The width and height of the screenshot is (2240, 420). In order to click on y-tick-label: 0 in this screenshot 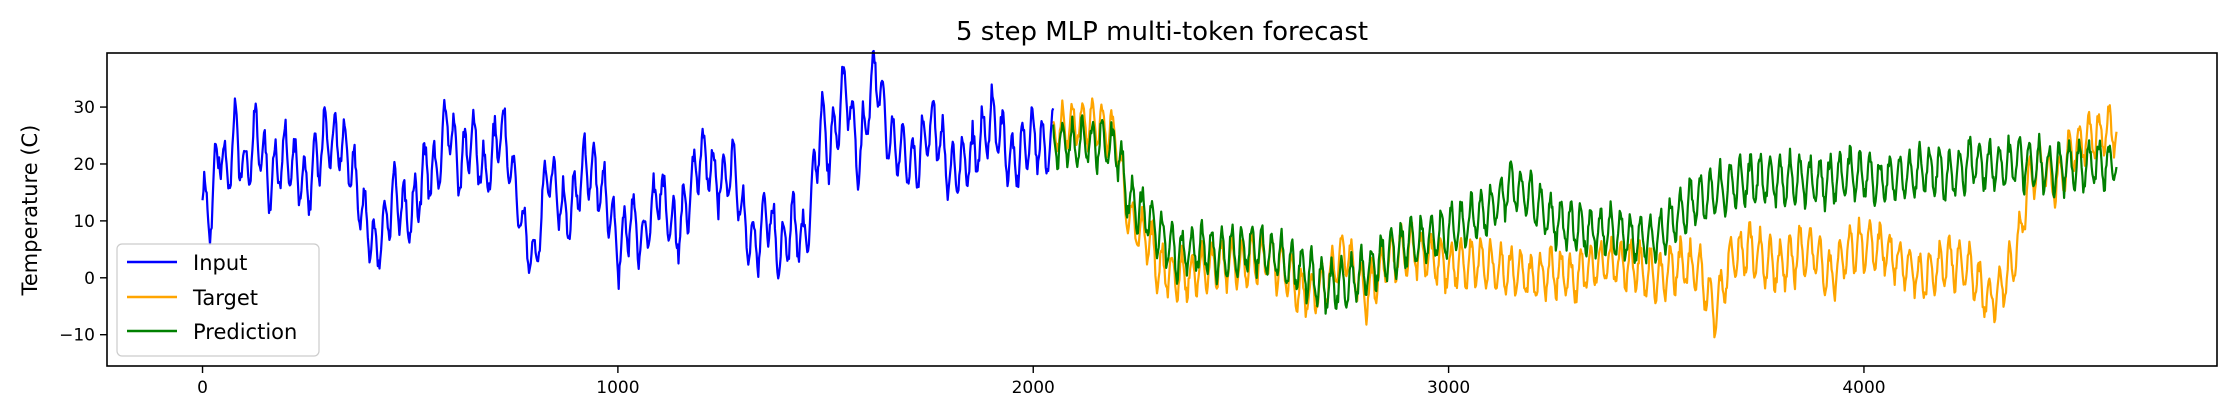, I will do `click(89, 279)`.